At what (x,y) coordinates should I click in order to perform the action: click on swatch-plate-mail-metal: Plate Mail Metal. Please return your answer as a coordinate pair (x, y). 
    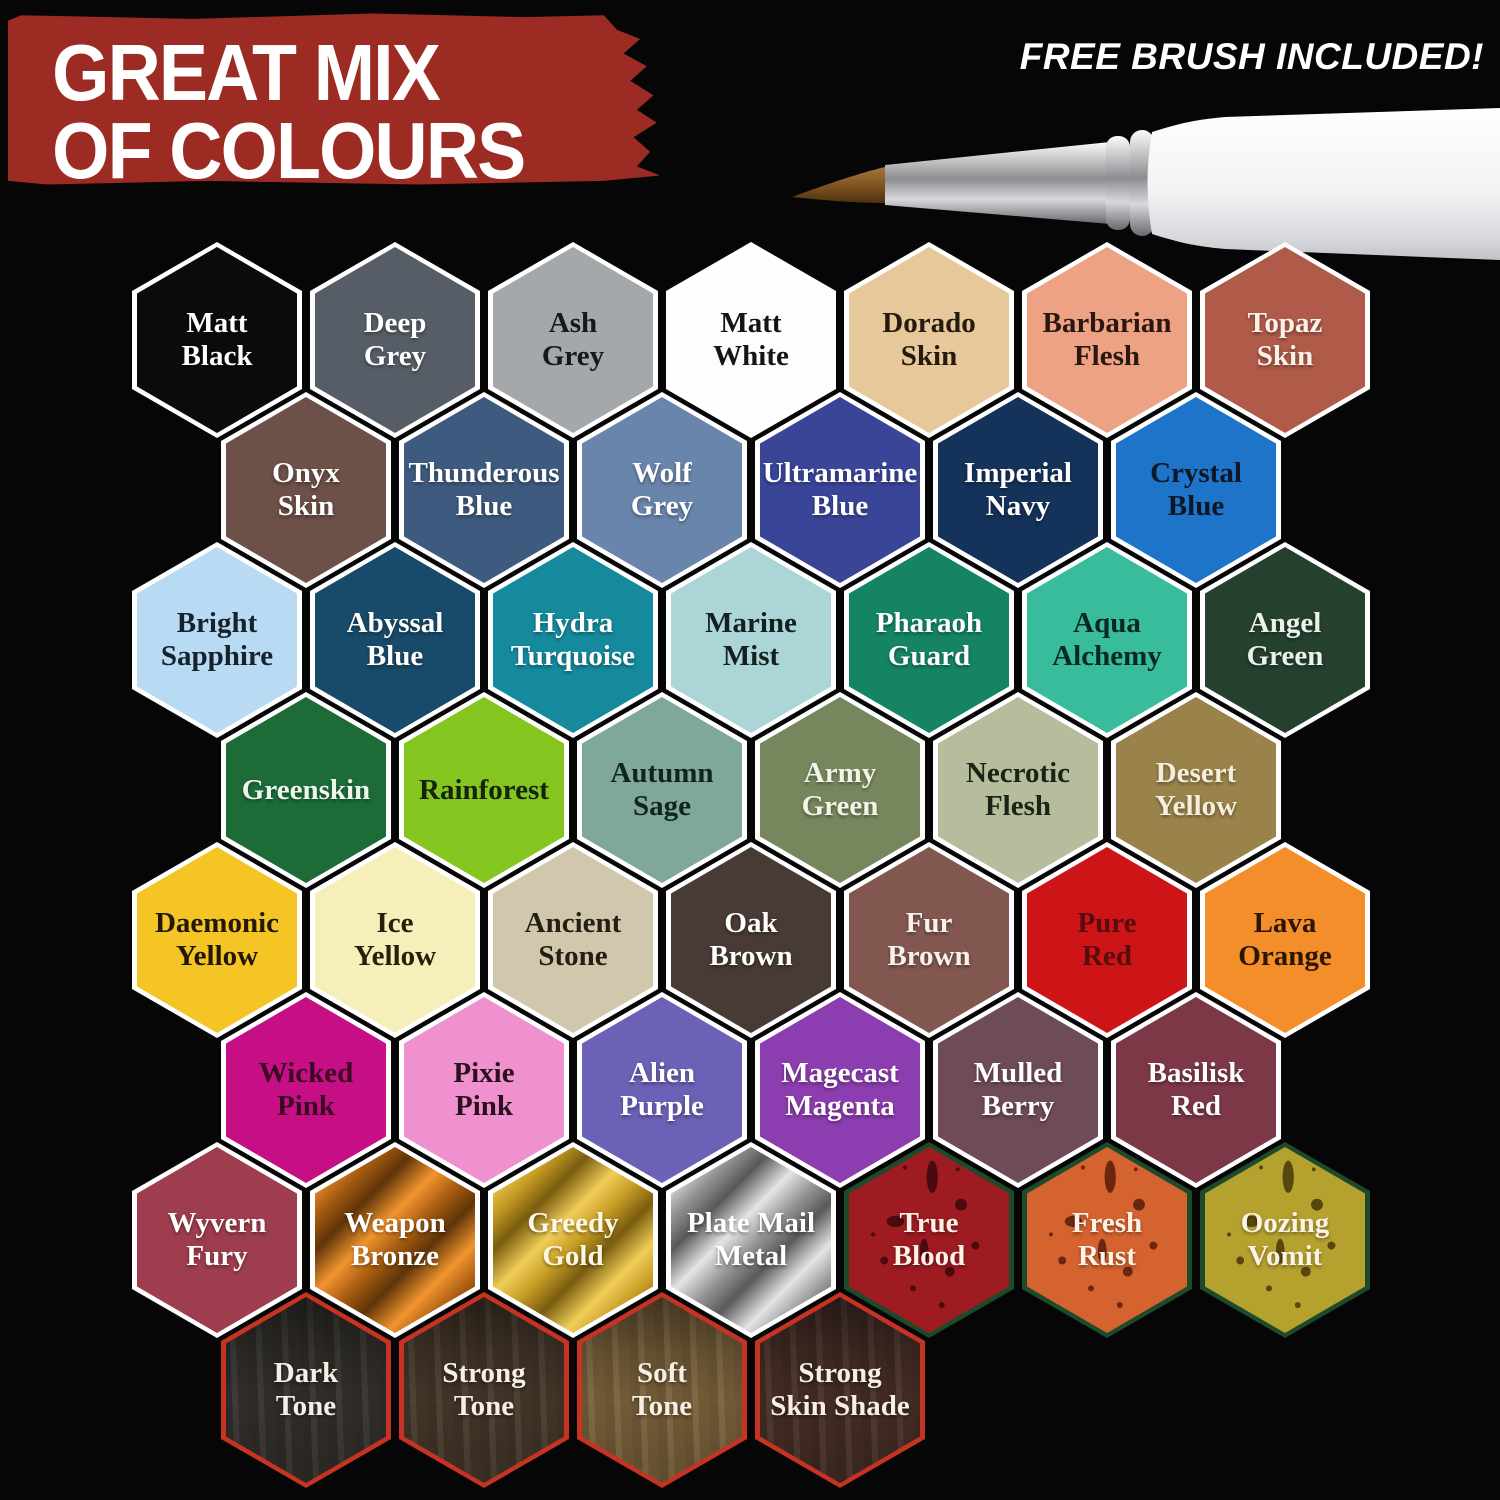
    Looking at the image, I should click on (751, 1240).